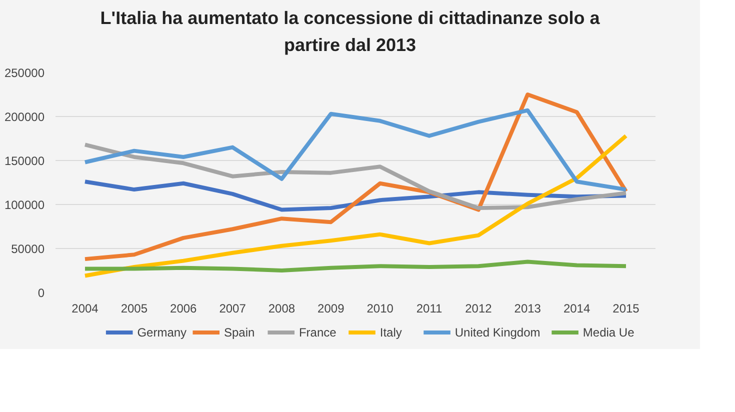 Image resolution: width=735 pixels, height=412 pixels. What do you see at coordinates (24, 117) in the screenshot?
I see `y-tick-label: 200000` at bounding box center [24, 117].